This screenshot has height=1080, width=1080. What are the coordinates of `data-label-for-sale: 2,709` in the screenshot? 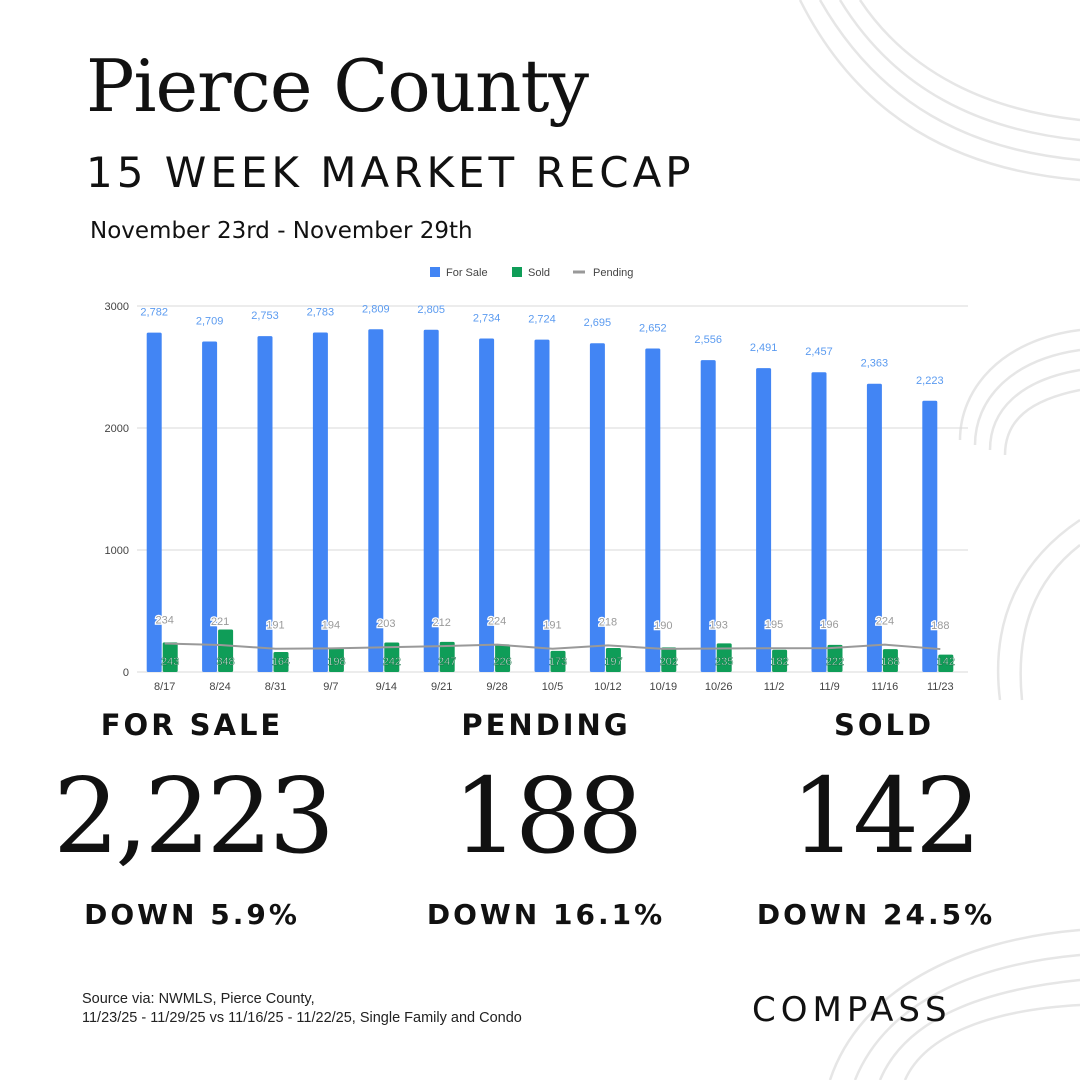 It's located at (210, 322).